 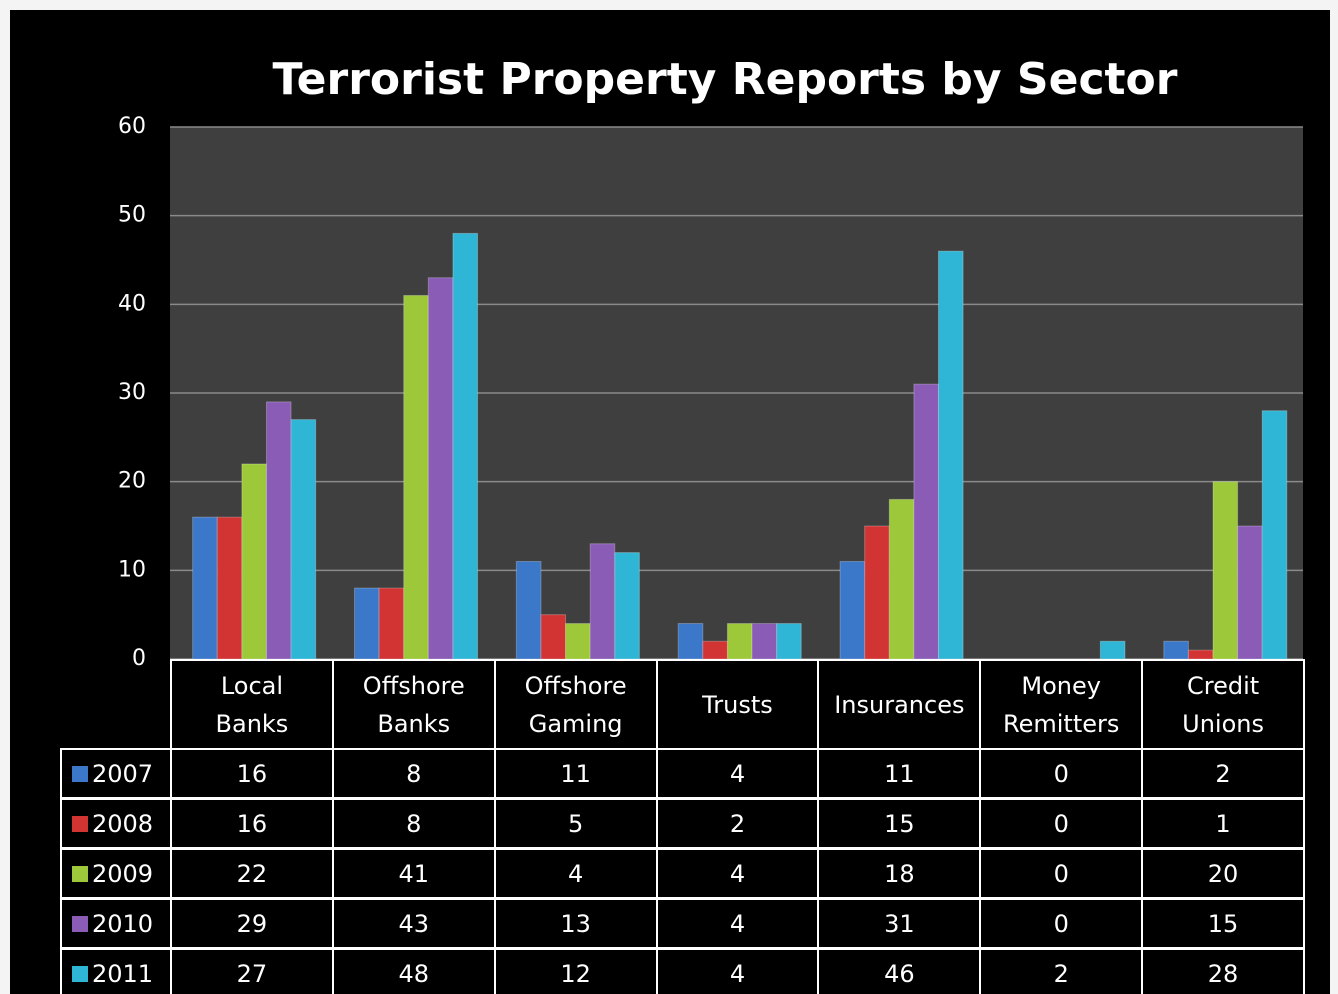 I want to click on table-value: 27, so click(x=252, y=971).